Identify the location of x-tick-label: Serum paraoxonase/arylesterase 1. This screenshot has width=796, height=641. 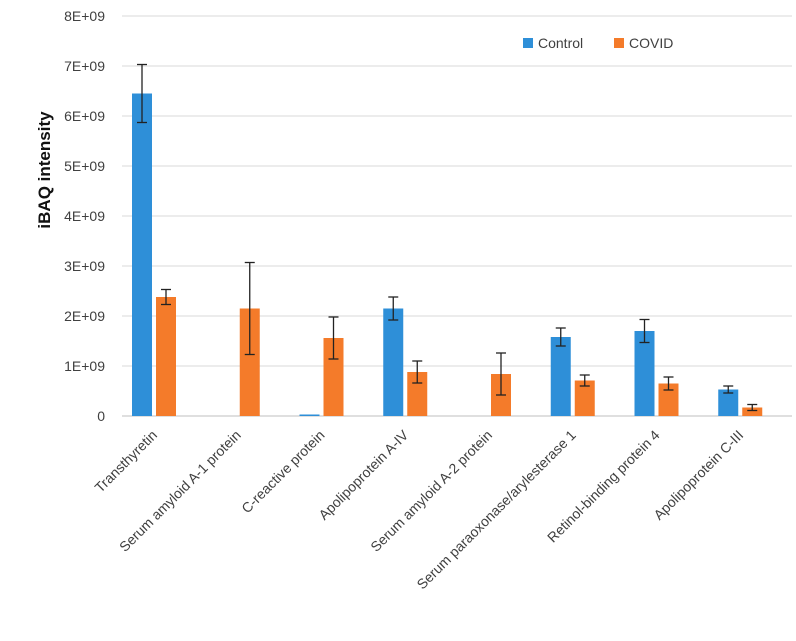
(496, 510).